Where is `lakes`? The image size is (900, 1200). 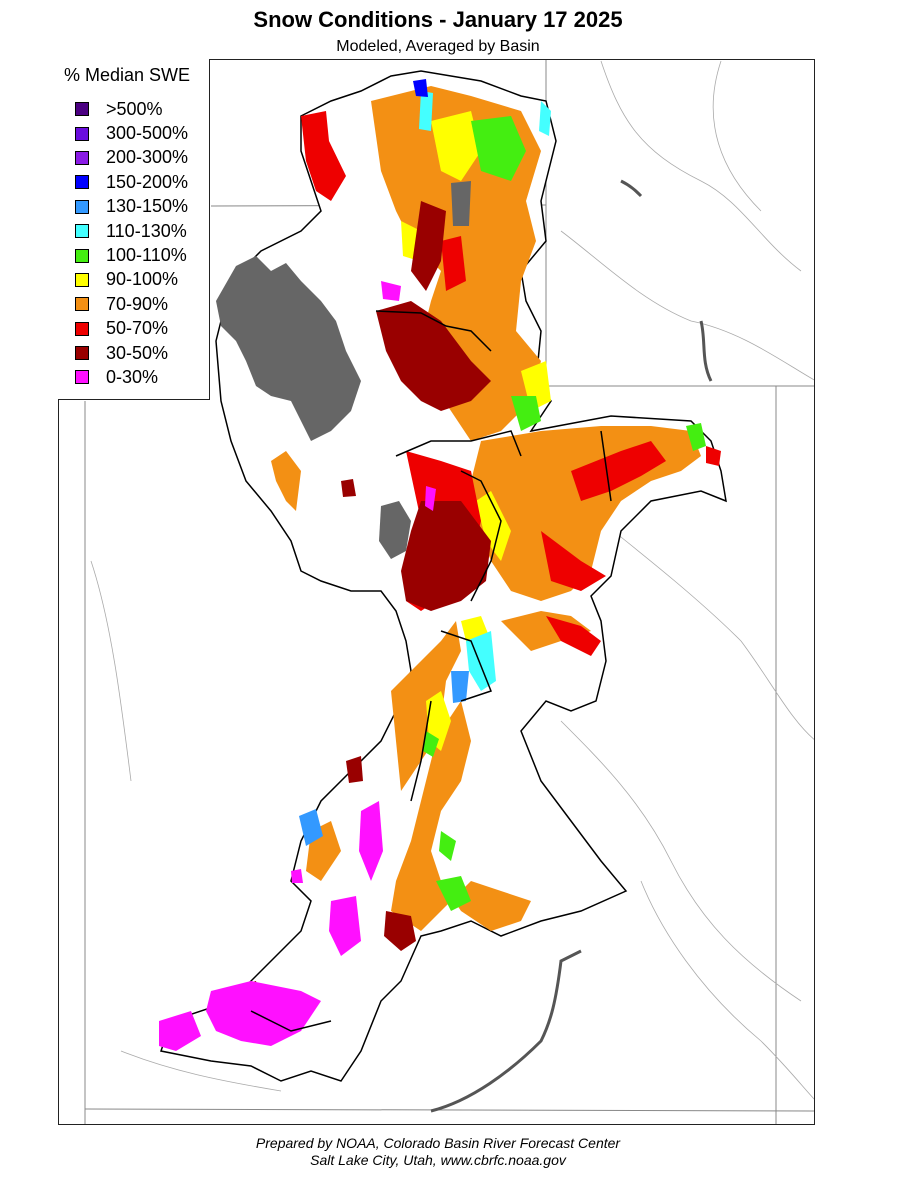 lakes is located at coordinates (343, 370).